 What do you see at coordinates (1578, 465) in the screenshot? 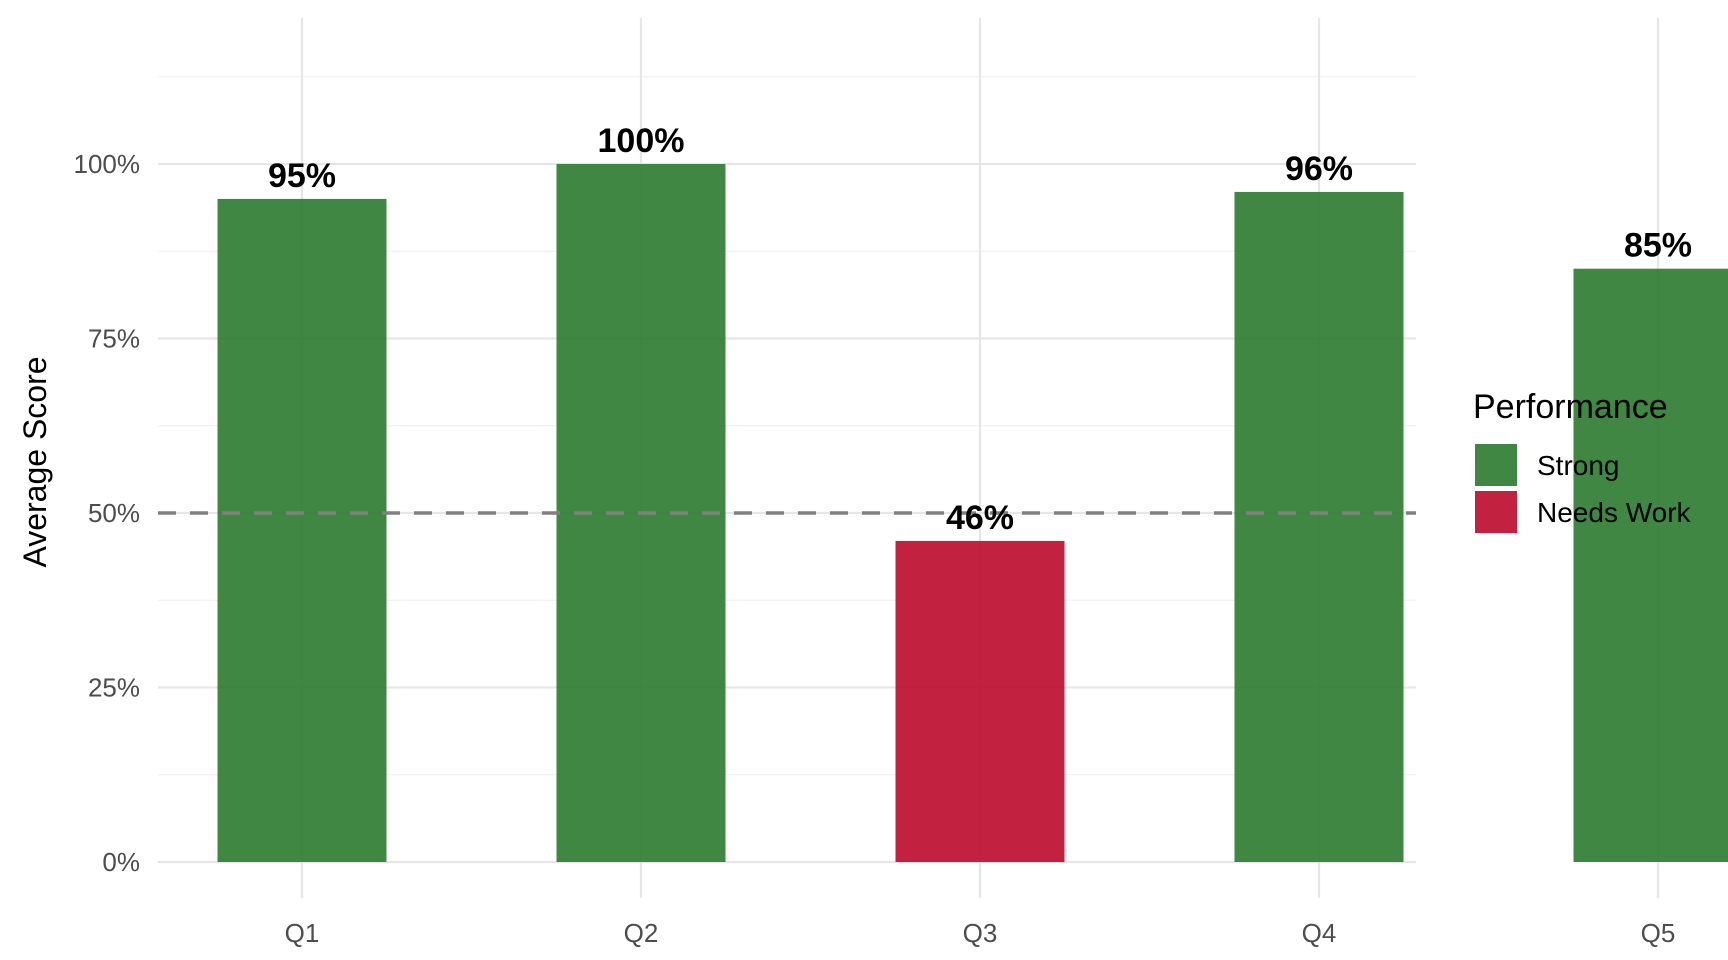
I see `legend-label: Strong` at bounding box center [1578, 465].